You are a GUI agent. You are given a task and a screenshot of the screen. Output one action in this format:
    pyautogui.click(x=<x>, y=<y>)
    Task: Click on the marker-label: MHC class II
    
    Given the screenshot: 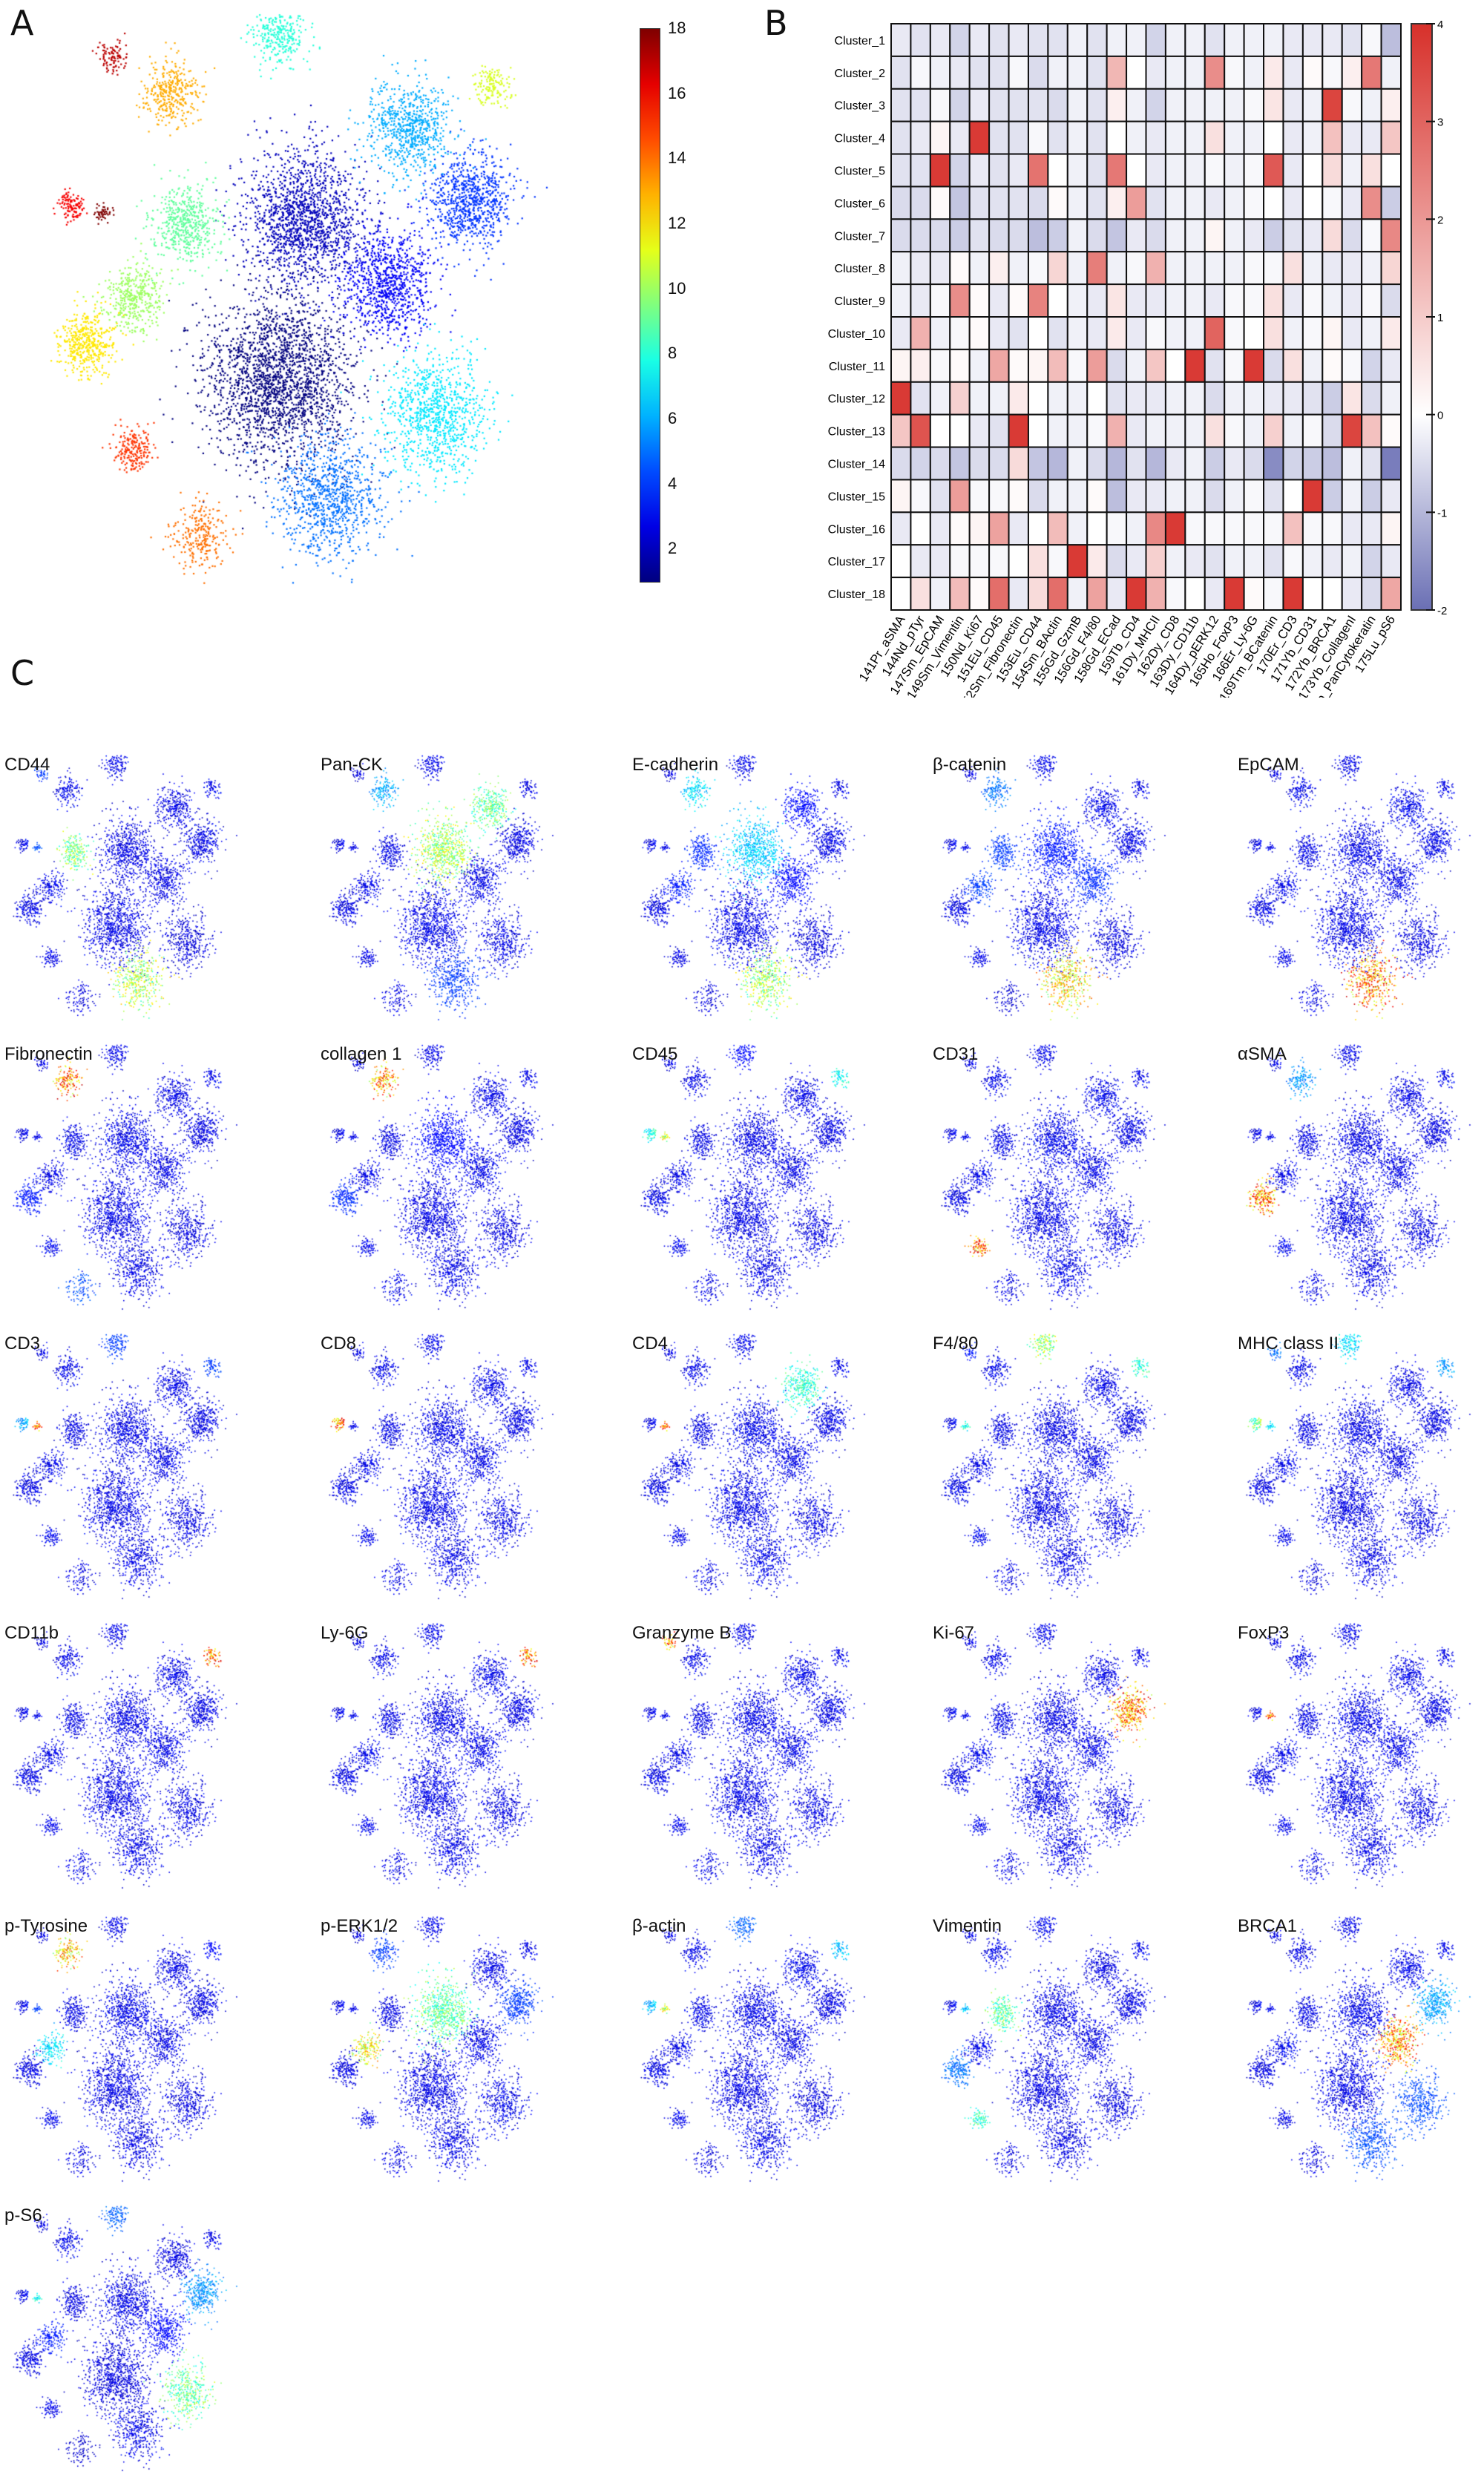 What is the action you would take?
    pyautogui.click(x=1288, y=1344)
    